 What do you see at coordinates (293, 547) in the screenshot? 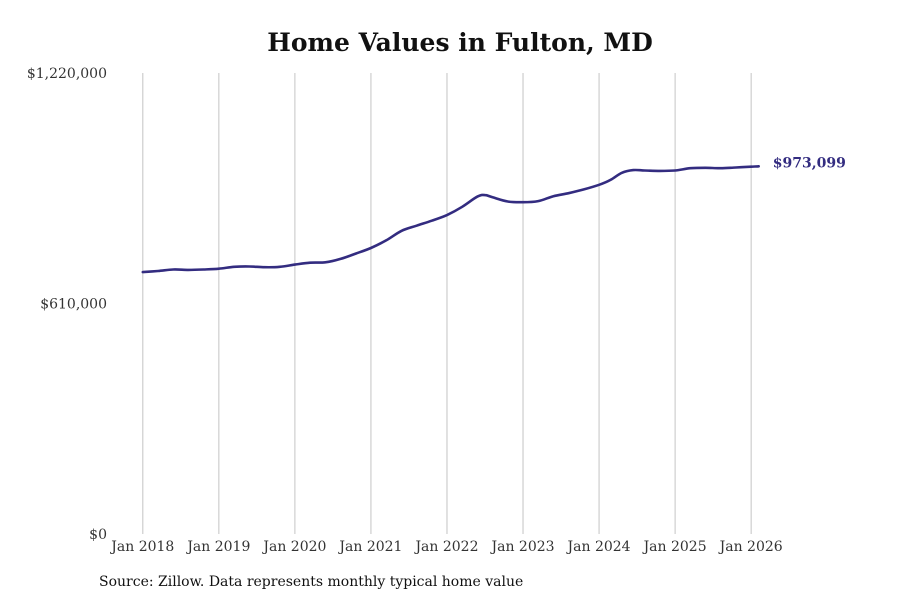
I see `x-tick-label: Jan 2020` at bounding box center [293, 547].